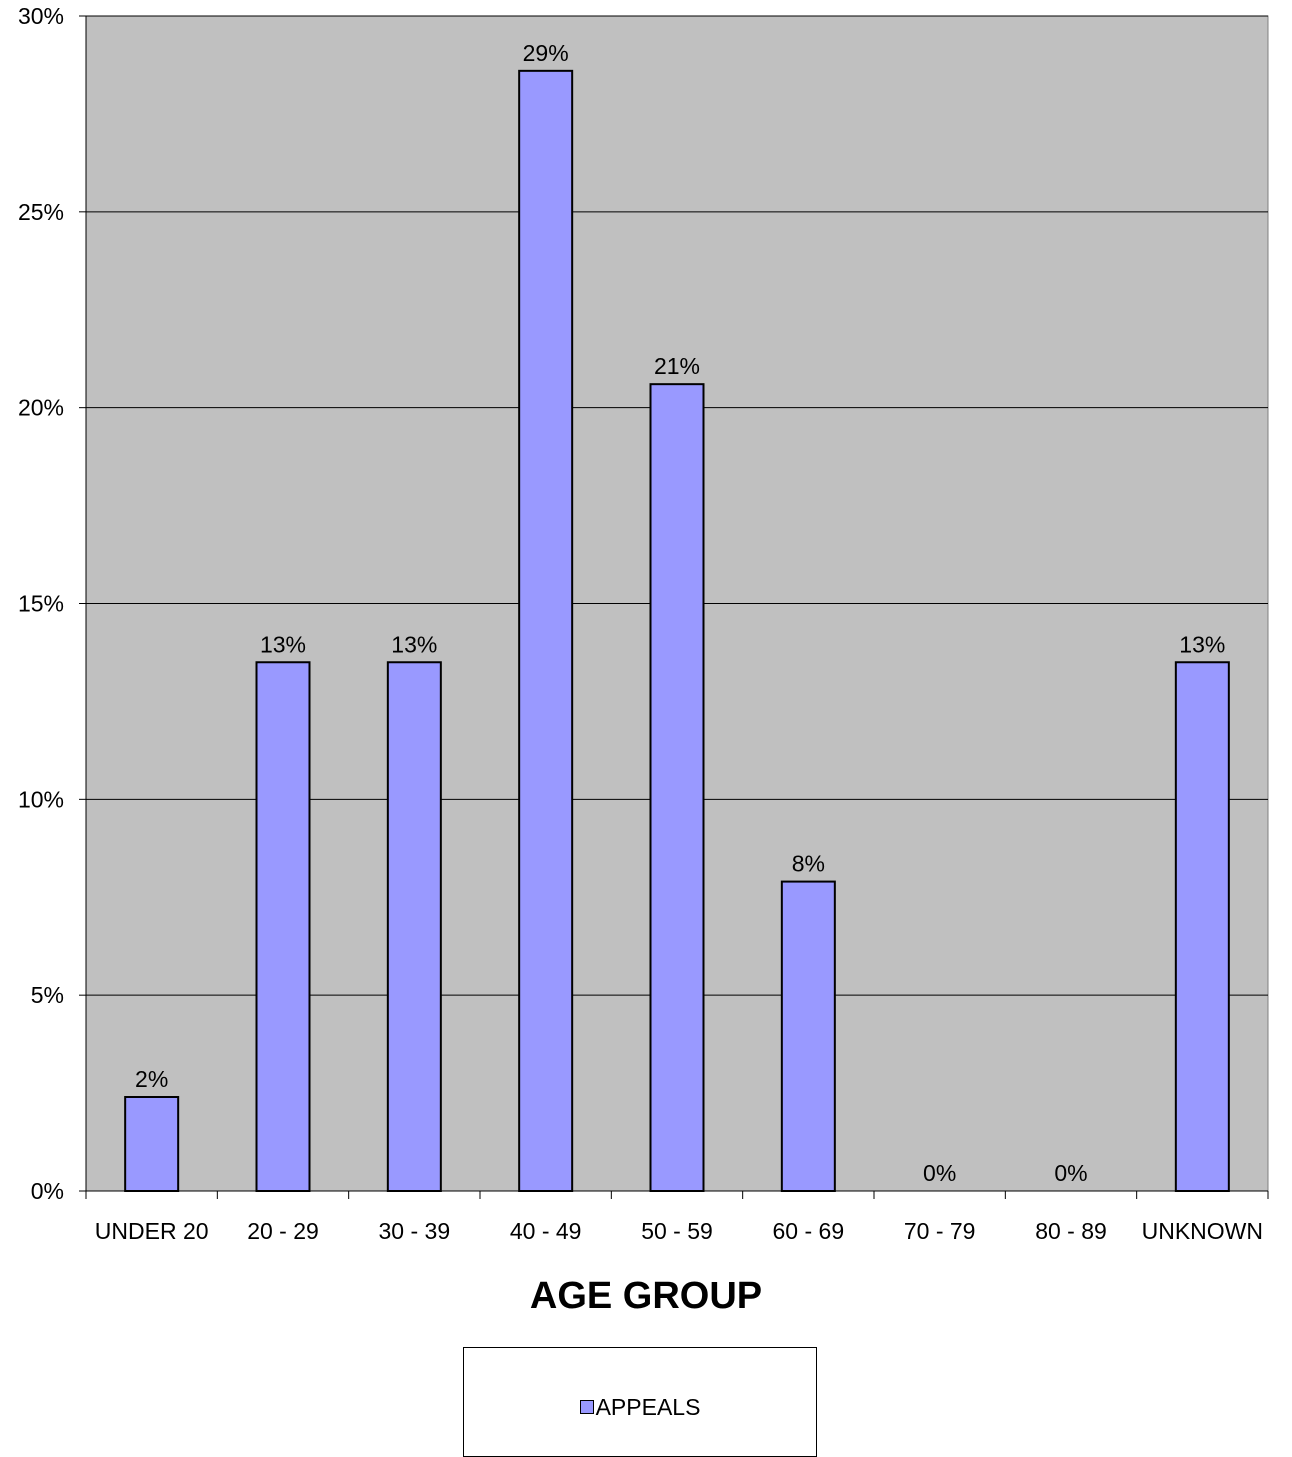 The width and height of the screenshot is (1292, 1457). Describe the element at coordinates (41, 799) in the screenshot. I see `y-tick-label: 10%` at that location.